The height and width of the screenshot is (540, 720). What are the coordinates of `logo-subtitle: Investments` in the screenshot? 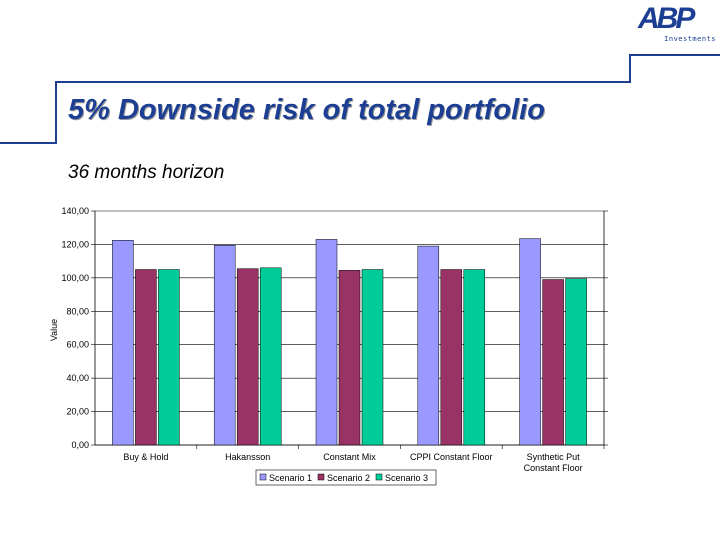 It's located at (690, 39).